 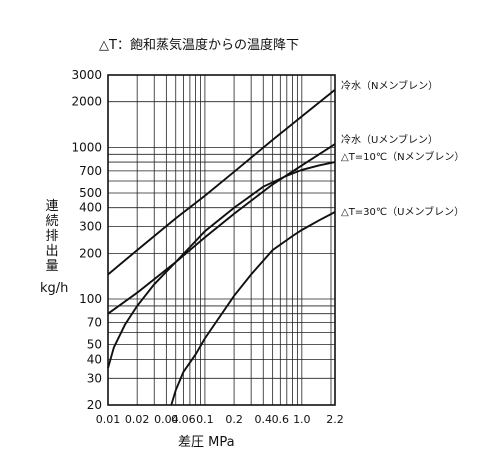 I want to click on y-axis-label-char: 量, so click(x=51, y=266).